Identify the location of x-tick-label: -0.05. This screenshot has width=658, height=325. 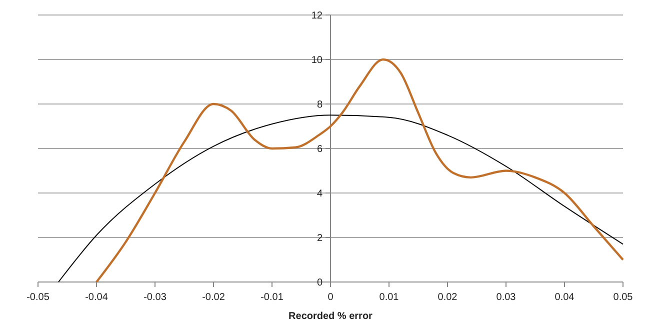
(38, 297).